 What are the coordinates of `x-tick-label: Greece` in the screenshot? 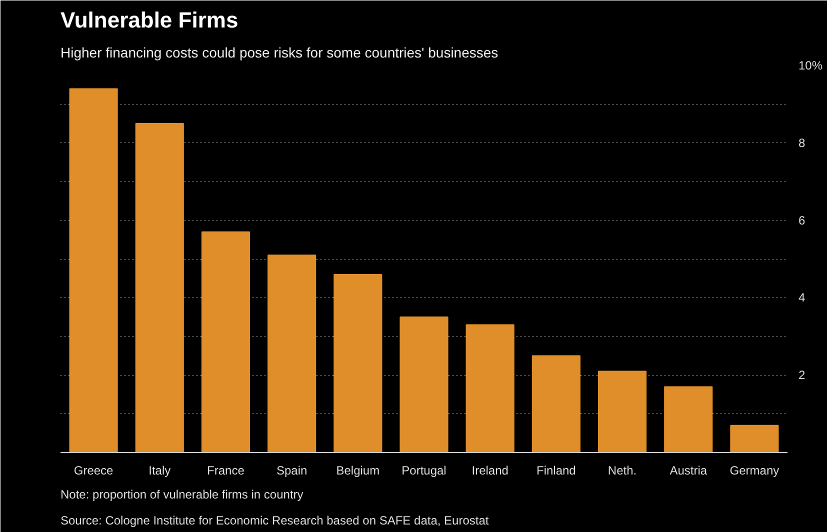 It's located at (94, 471).